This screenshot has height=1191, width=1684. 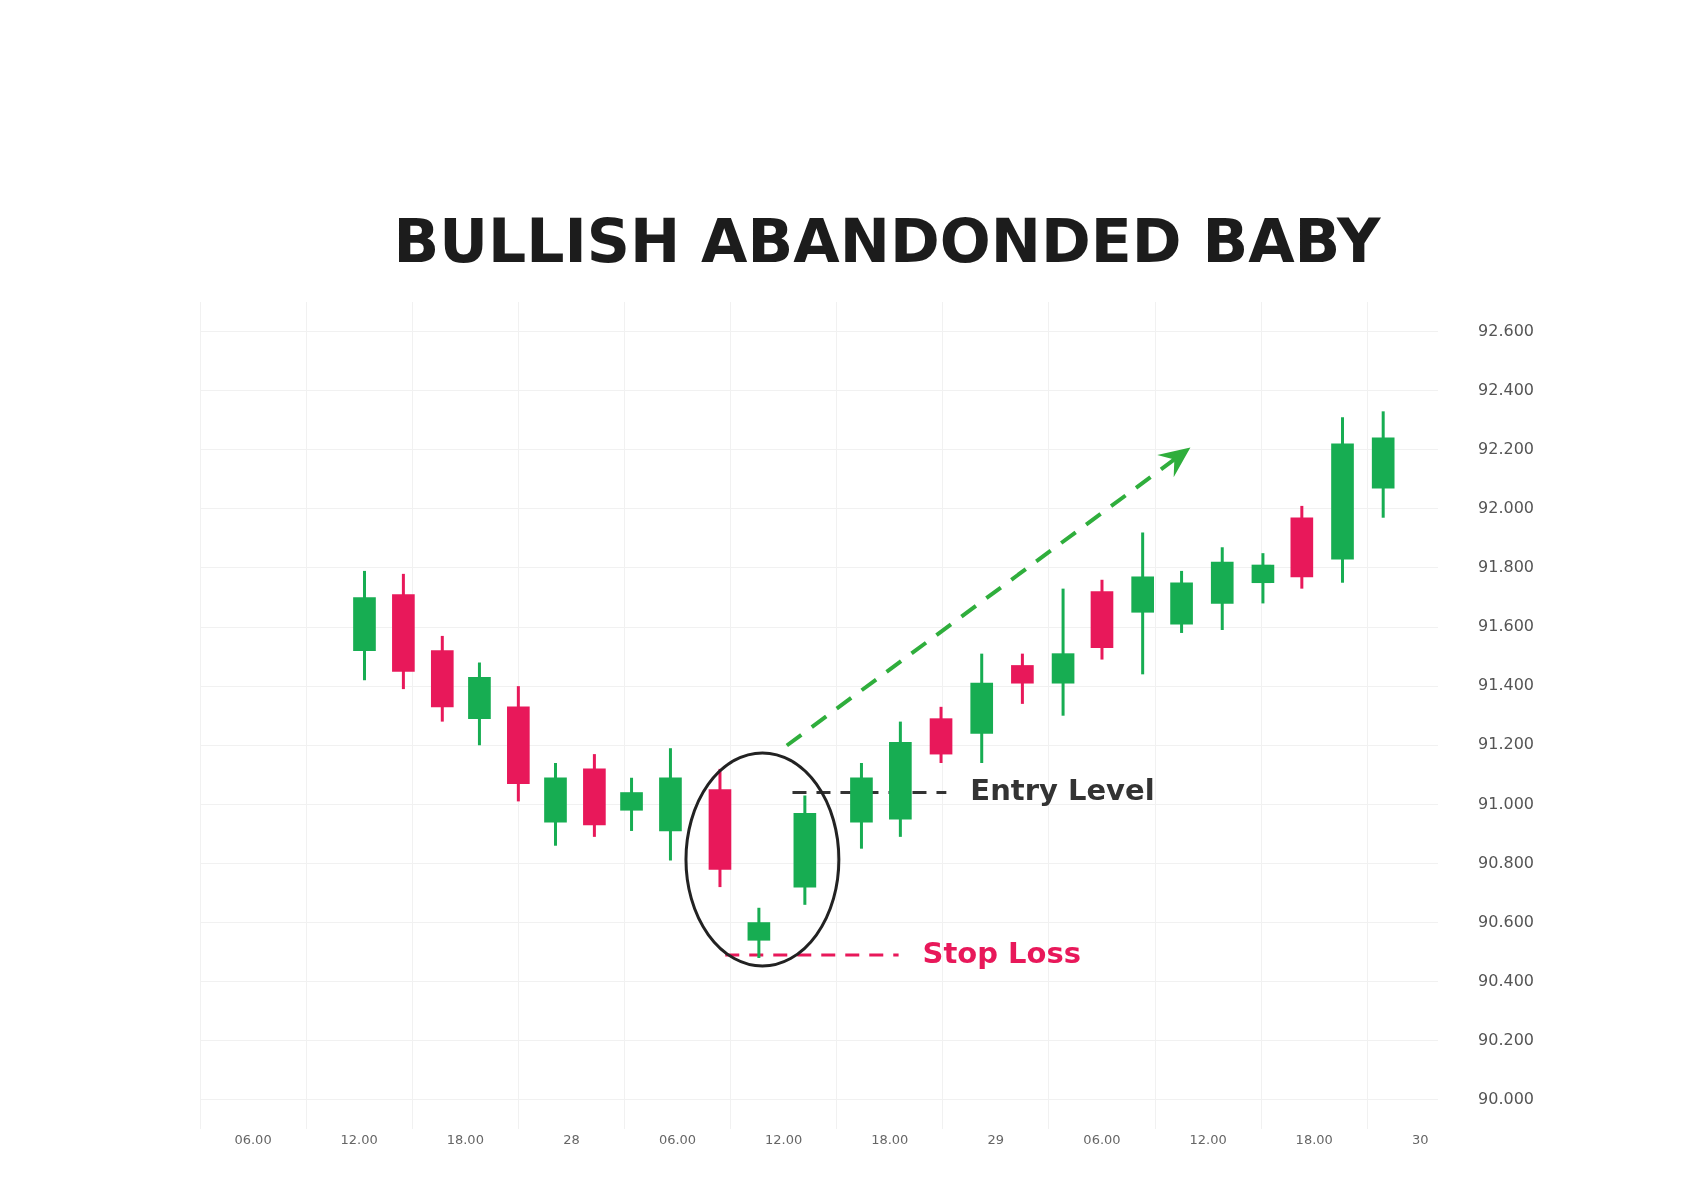 I want to click on y-tick-label: 91.800, so click(x=1506, y=567).